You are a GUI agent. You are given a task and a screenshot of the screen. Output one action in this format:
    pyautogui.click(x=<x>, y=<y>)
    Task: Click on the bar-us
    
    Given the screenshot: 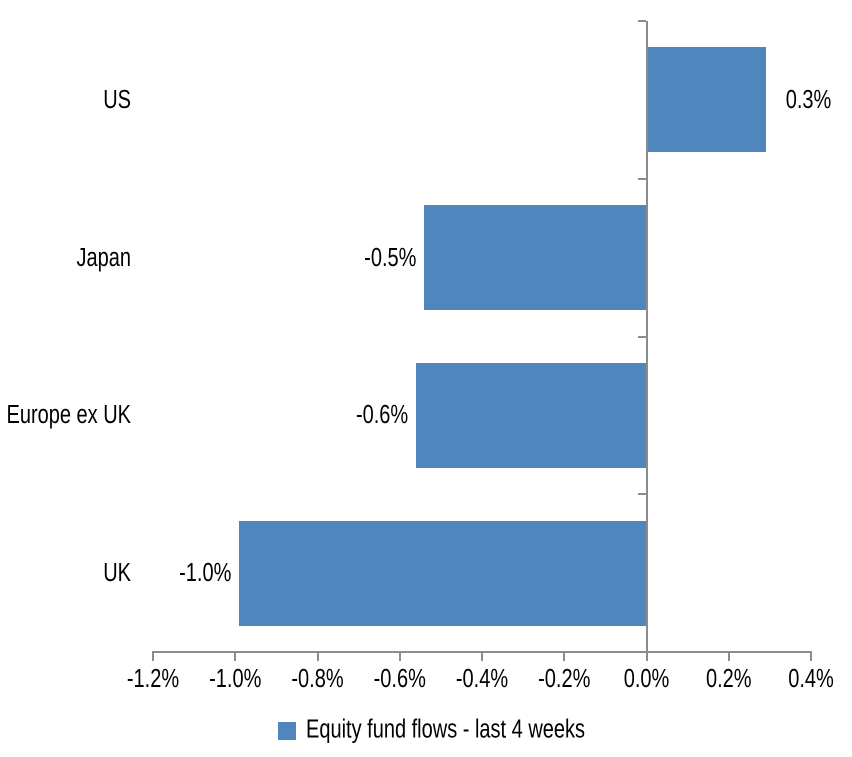 What is the action you would take?
    pyautogui.click(x=706, y=100)
    